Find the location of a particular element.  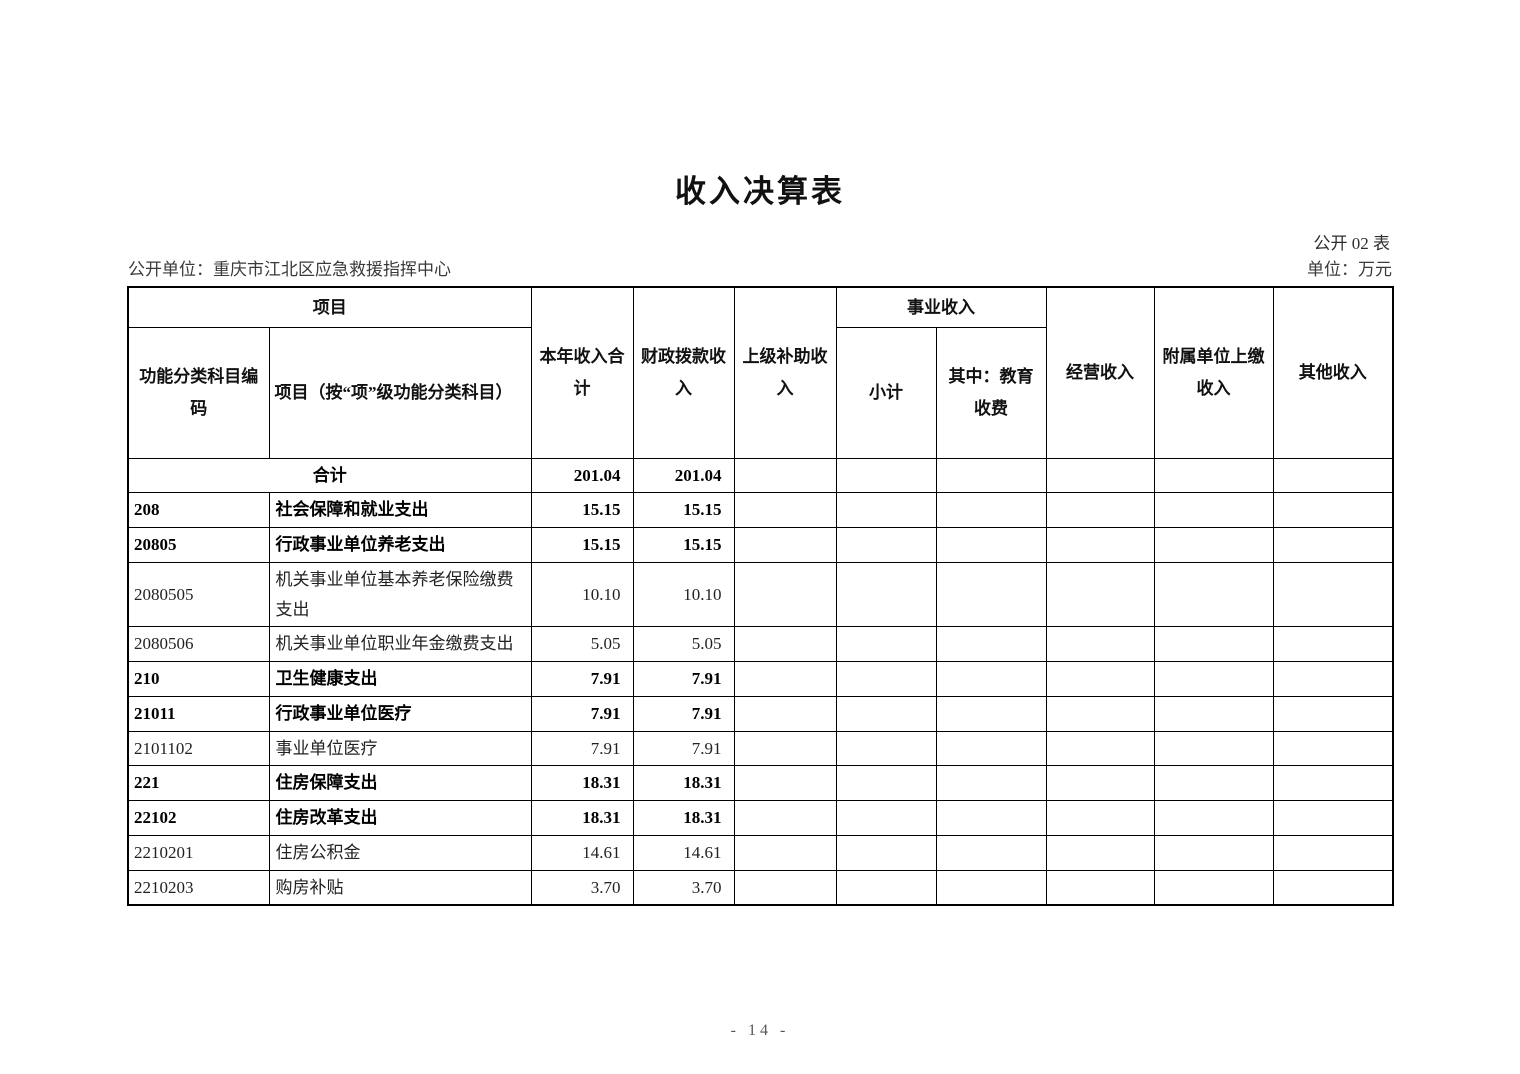

header-operating-income: 经营收入 is located at coordinates (1100, 372).